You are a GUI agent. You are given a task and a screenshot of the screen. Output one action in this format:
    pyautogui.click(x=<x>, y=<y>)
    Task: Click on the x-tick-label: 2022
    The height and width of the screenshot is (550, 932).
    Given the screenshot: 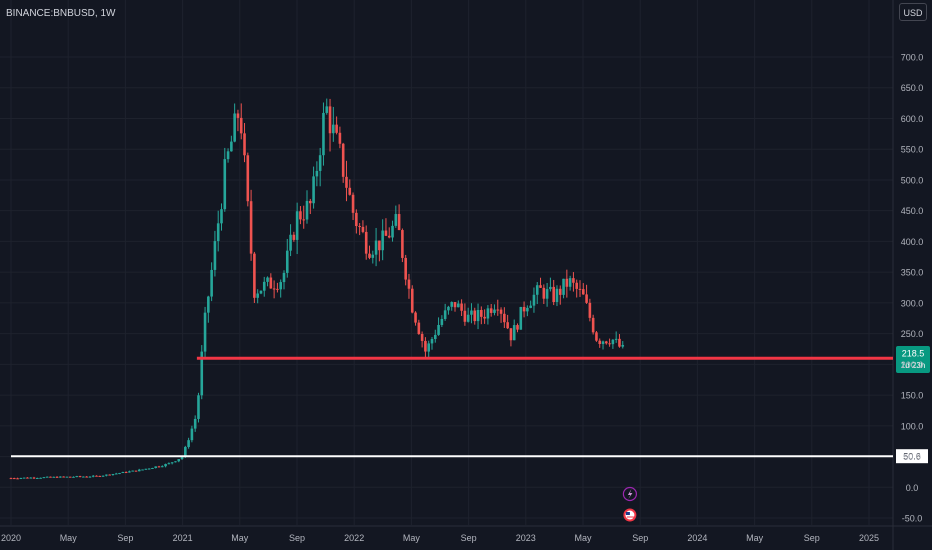 What is the action you would take?
    pyautogui.click(x=354, y=538)
    